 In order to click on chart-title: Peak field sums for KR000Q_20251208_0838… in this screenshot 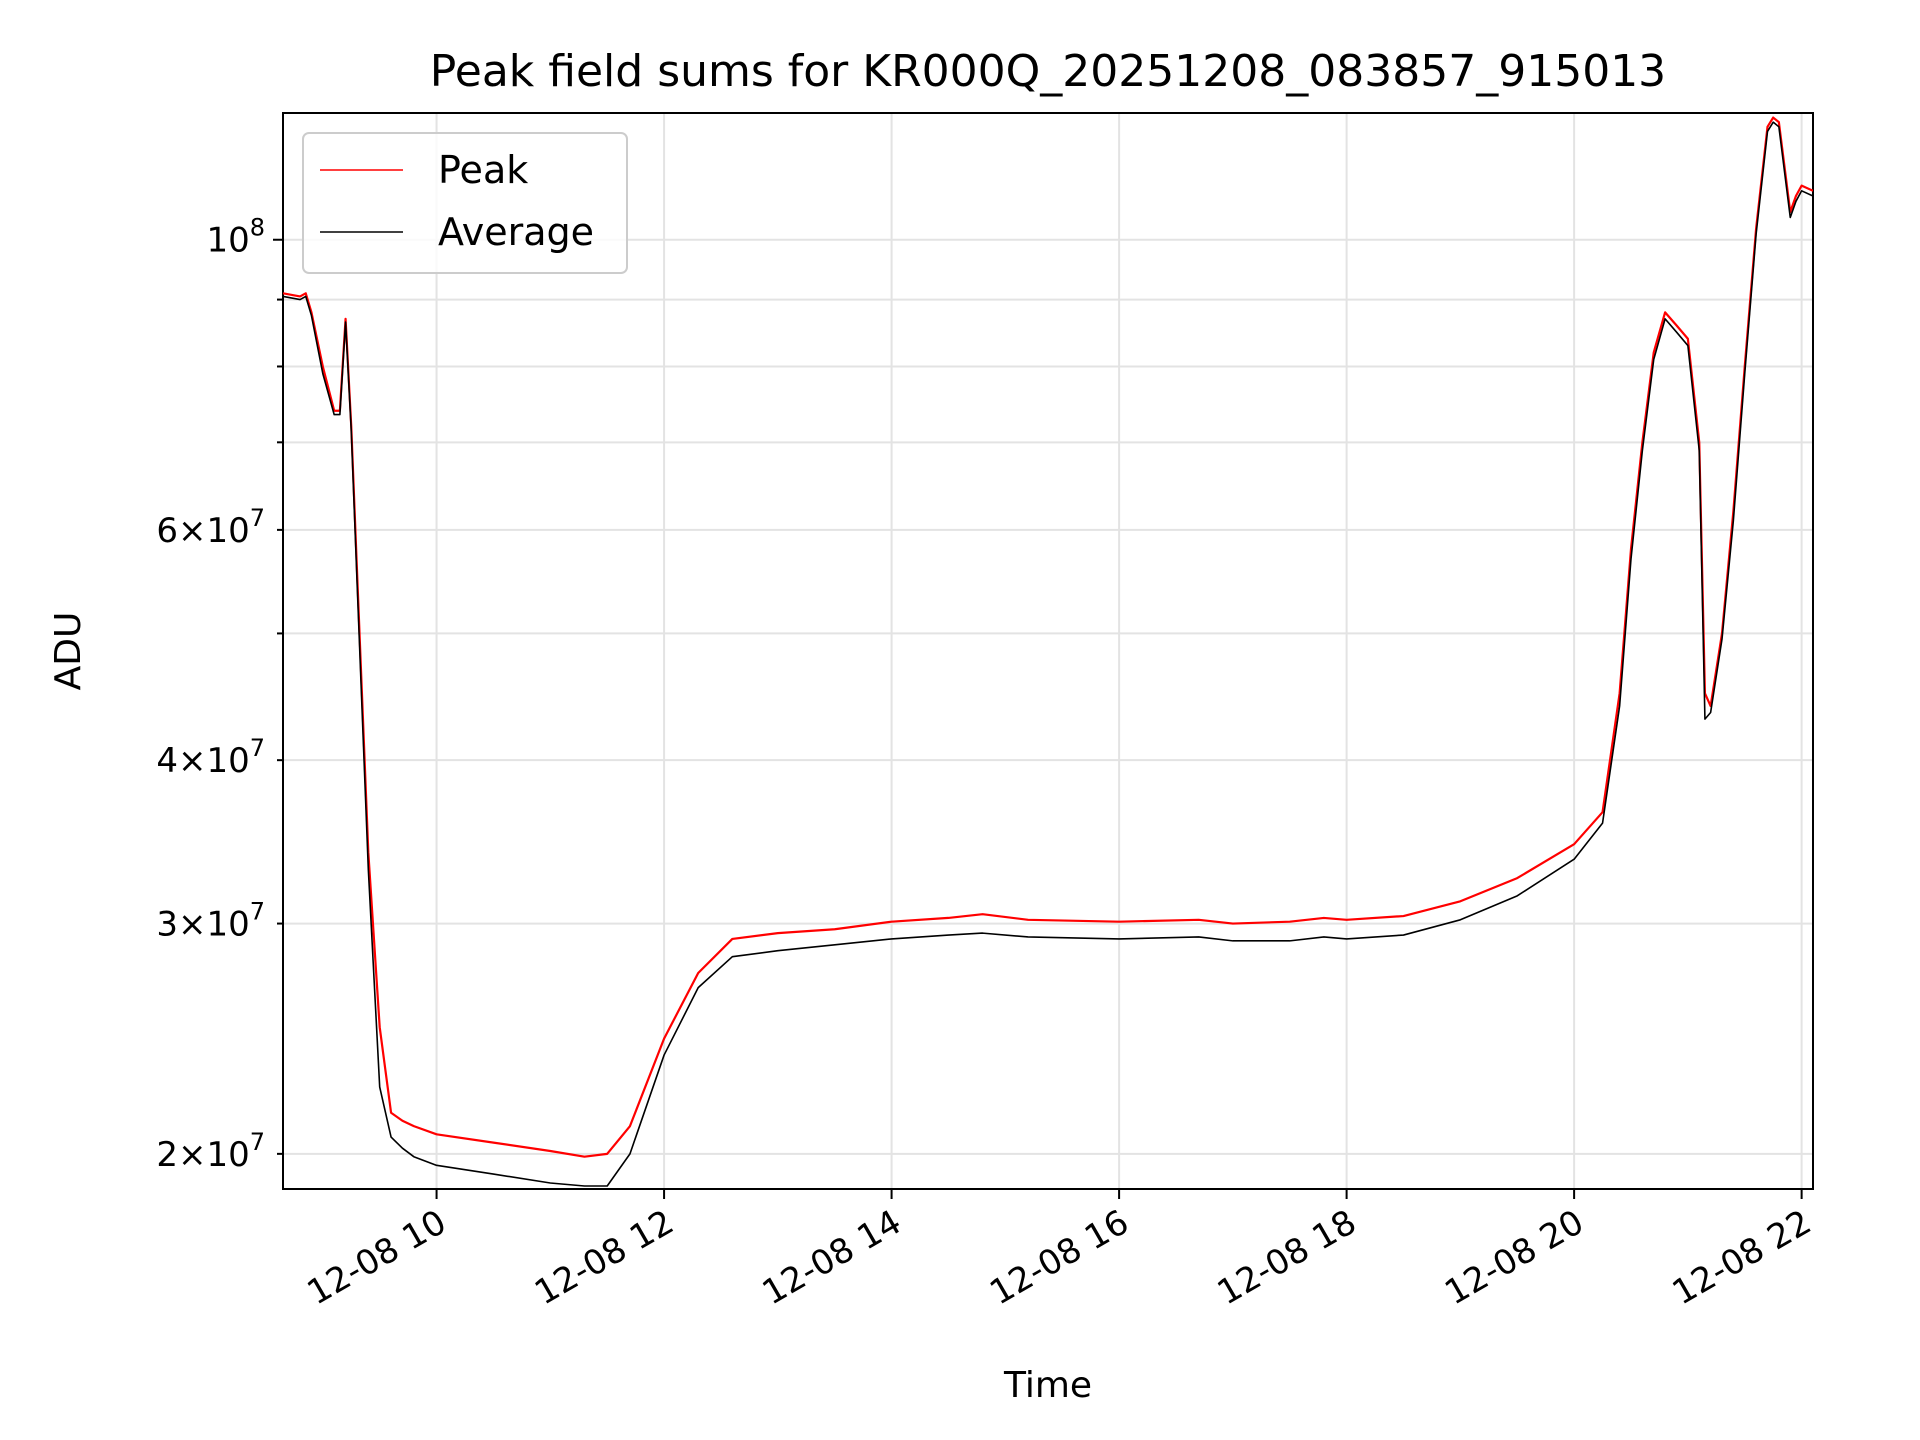, I will do `click(1048, 71)`.